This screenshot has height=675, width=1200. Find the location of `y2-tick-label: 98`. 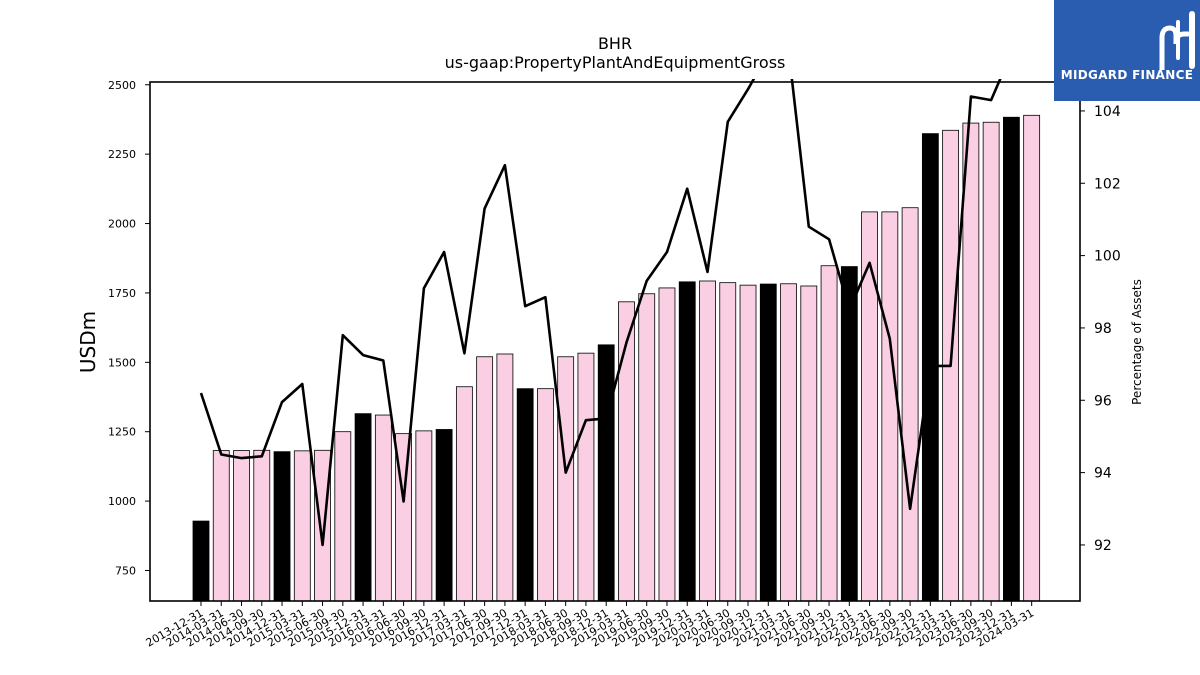

y2-tick-label: 98 is located at coordinates (1103, 329).